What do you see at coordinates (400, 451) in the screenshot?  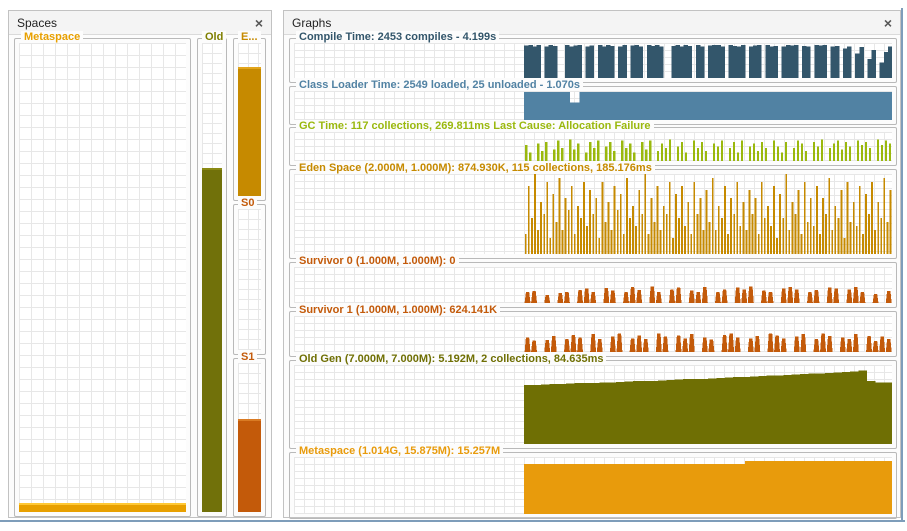 I see `metaspace-graph-title: Metaspace (1.014G, 15.875M): 15.257M` at bounding box center [400, 451].